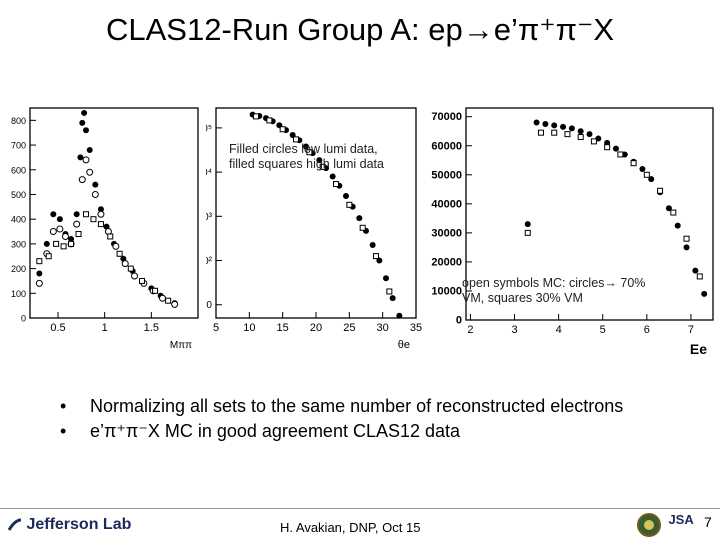 Image resolution: width=720 pixels, height=543 pixels. What do you see at coordinates (446, 175) in the screenshot?
I see `y-tick-label: 50000` at bounding box center [446, 175].